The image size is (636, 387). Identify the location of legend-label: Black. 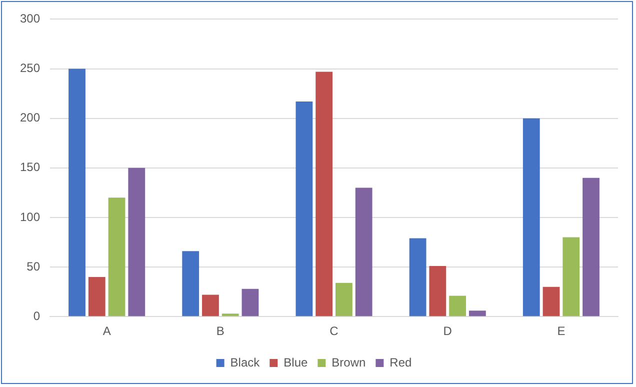
(245, 362).